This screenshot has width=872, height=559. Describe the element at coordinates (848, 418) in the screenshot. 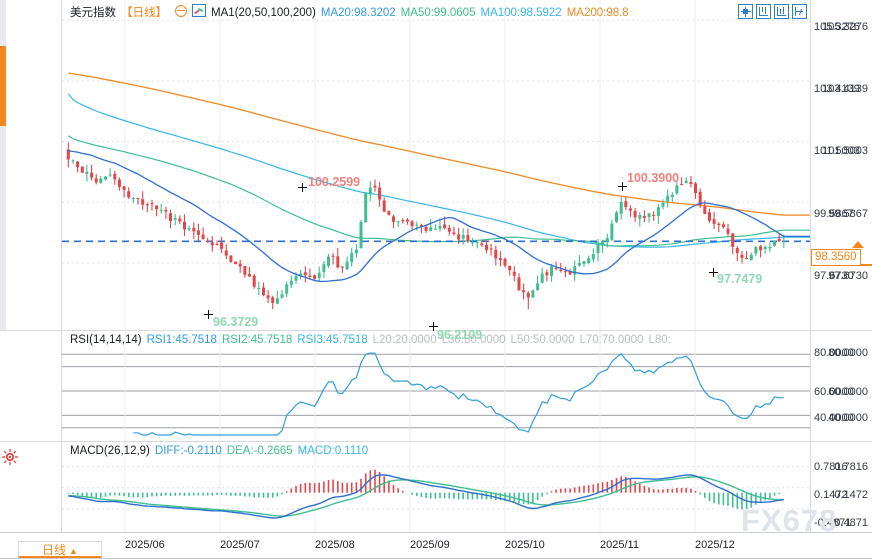

I see `rsi-tick-left: 40.0000` at that location.